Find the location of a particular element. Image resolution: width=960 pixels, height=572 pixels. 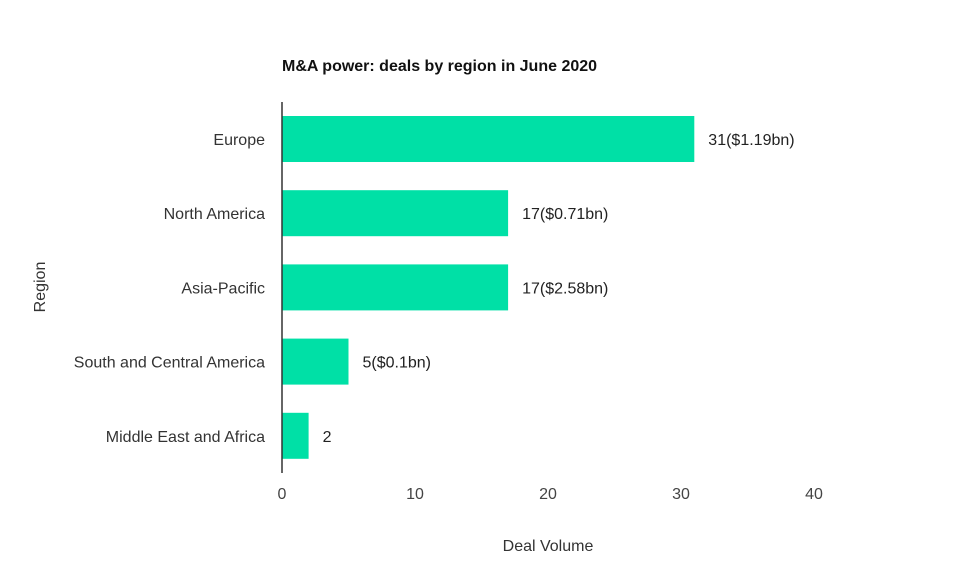

y-axis-title: Region is located at coordinates (40, 287).